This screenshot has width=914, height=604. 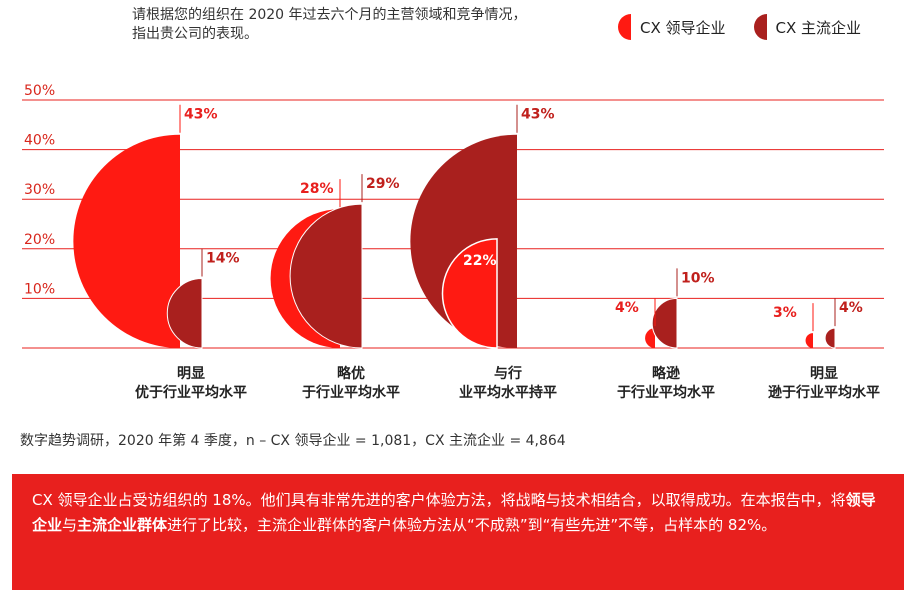 I want to click on category-label: 逊于行业平均水平, so click(x=824, y=392).